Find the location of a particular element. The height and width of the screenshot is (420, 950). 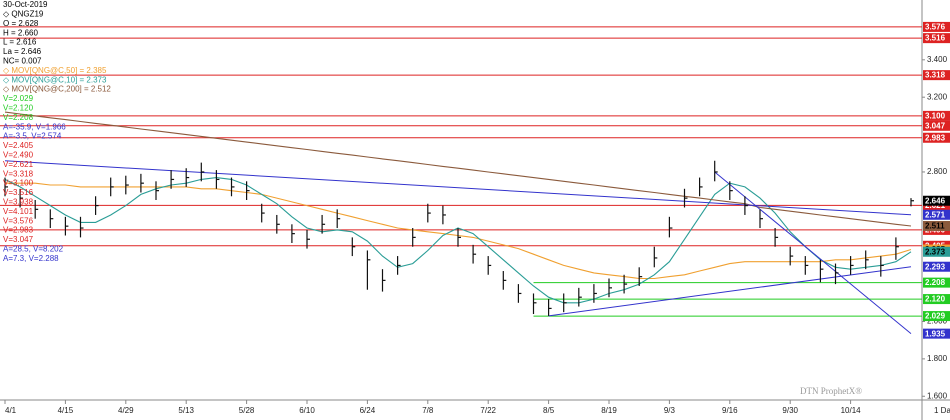

price-tag-label: 2.293 is located at coordinates (935, 266).